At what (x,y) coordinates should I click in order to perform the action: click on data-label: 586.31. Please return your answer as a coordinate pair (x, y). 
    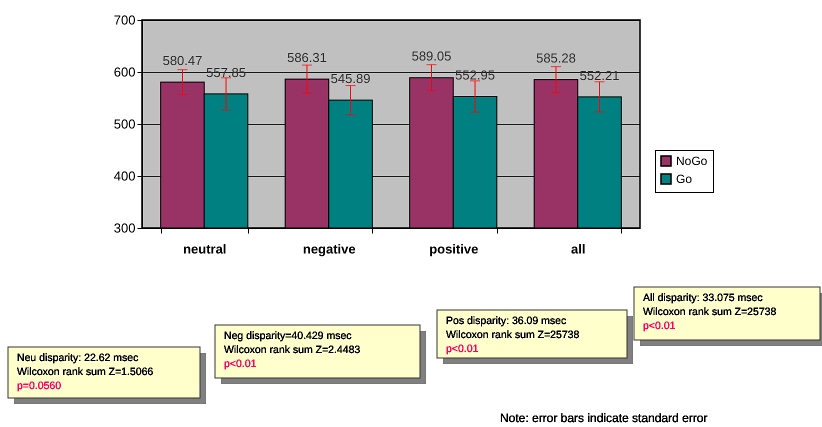
    Looking at the image, I should click on (307, 58).